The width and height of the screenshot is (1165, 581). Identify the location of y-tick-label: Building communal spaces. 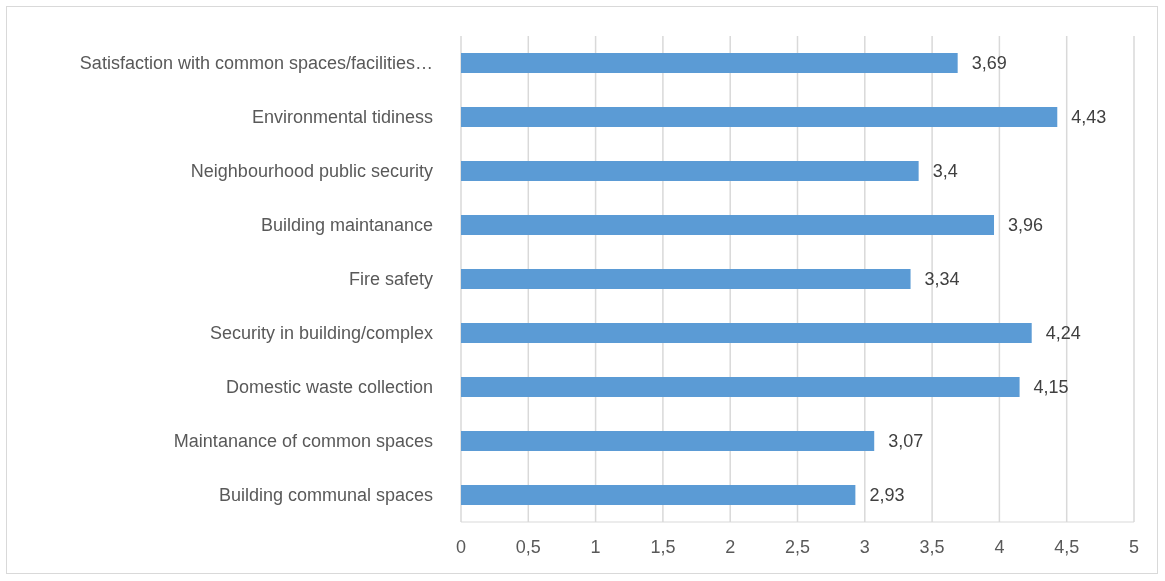
(325, 495).